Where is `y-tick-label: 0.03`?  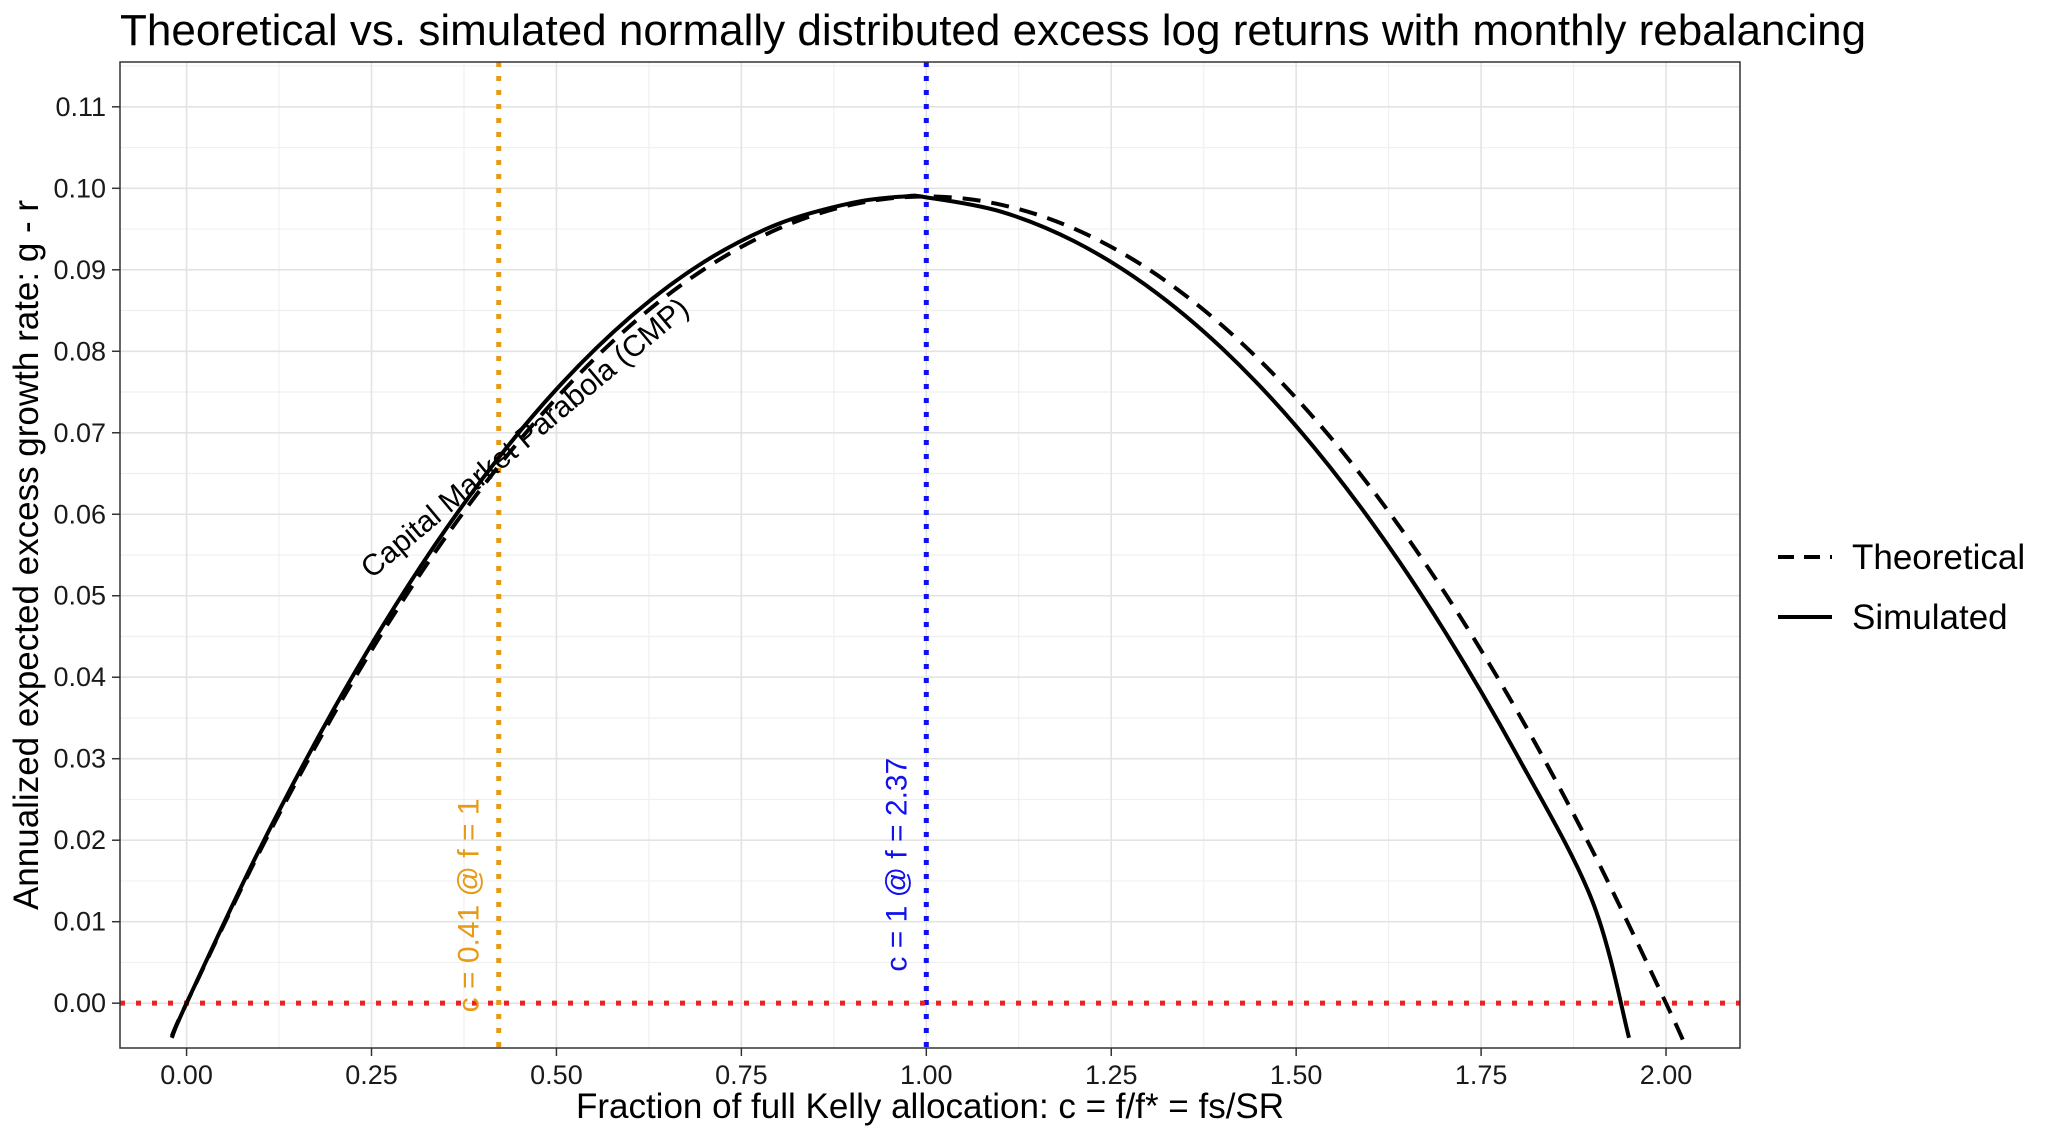 y-tick-label: 0.03 is located at coordinates (79, 759).